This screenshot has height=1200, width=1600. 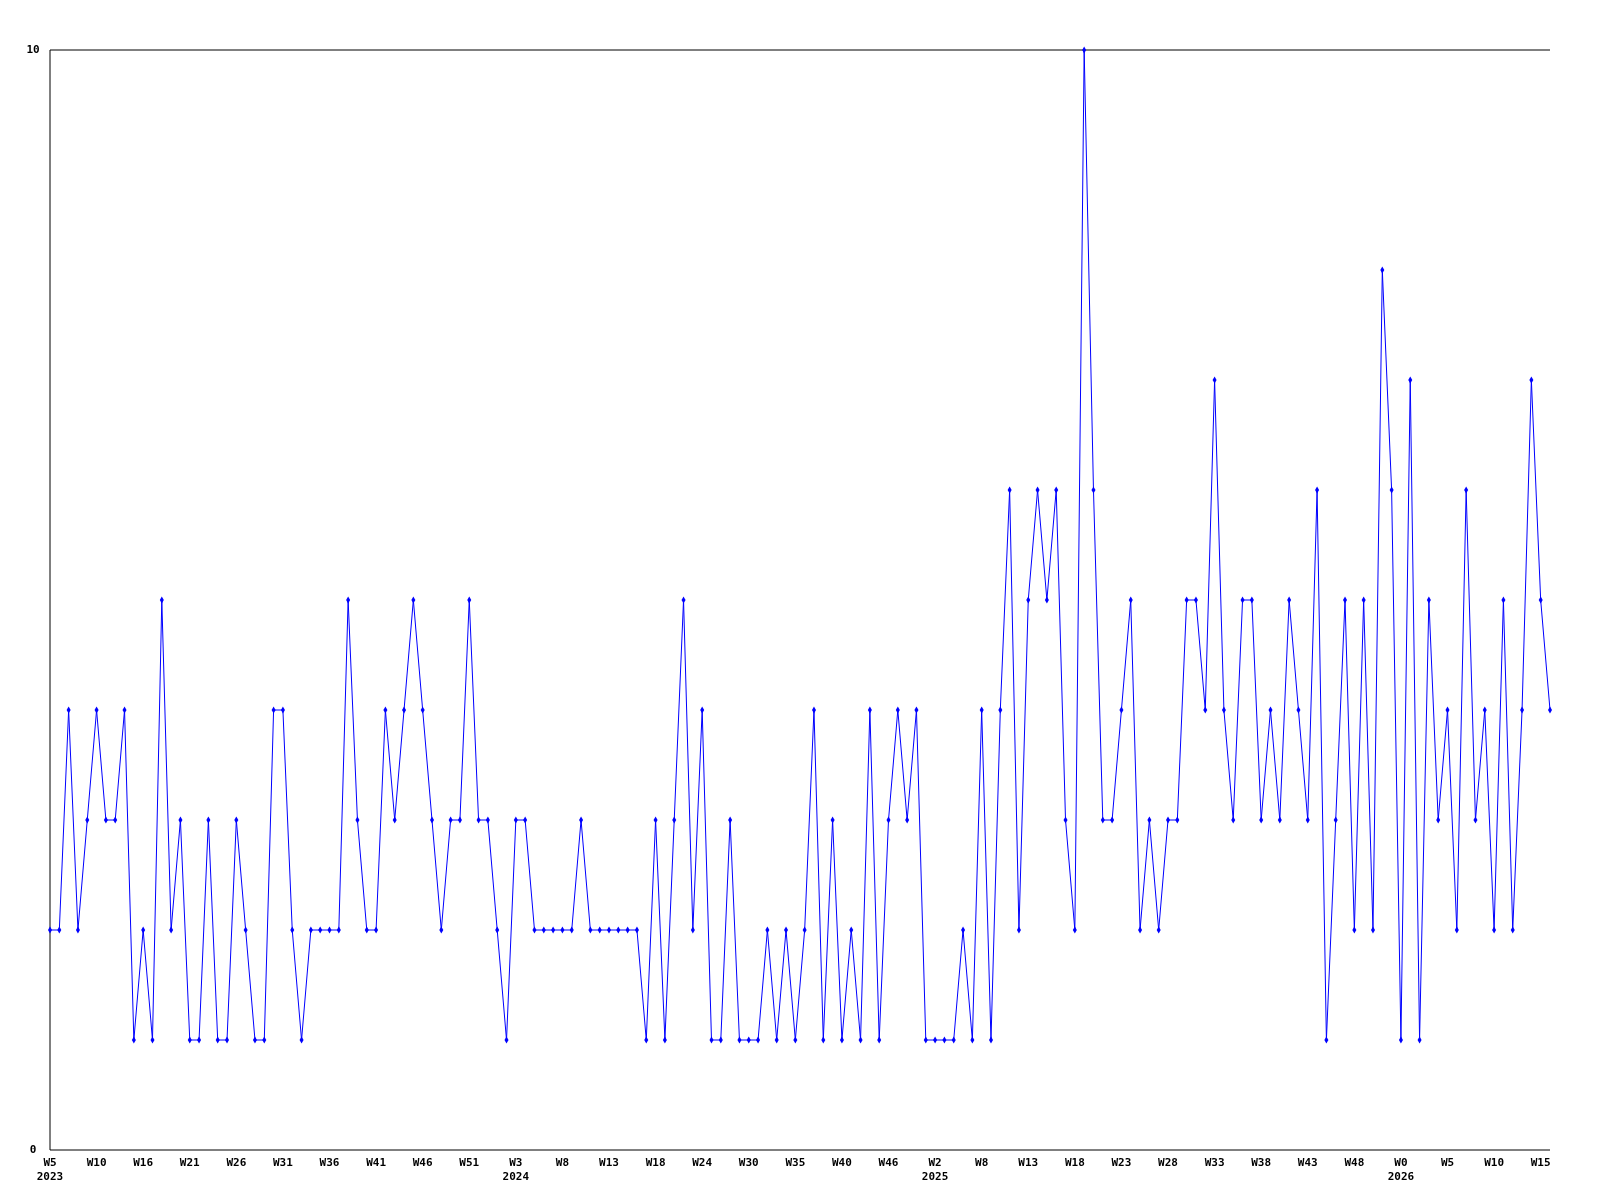 What do you see at coordinates (190, 1162) in the screenshot?
I see `x-tick-label: W21` at bounding box center [190, 1162].